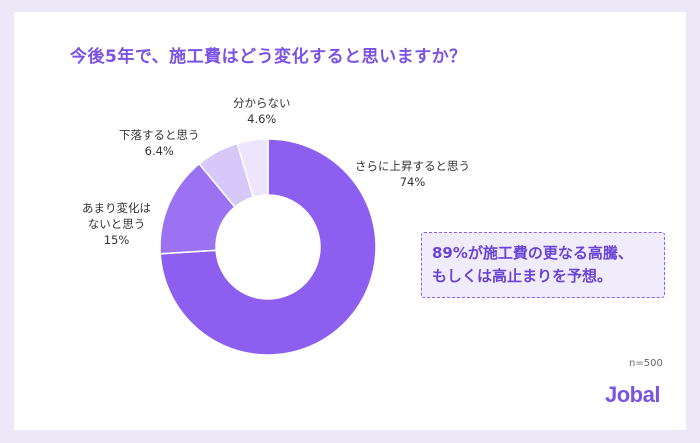 The width and height of the screenshot is (700, 443). I want to click on sample-size: n=500, so click(646, 363).